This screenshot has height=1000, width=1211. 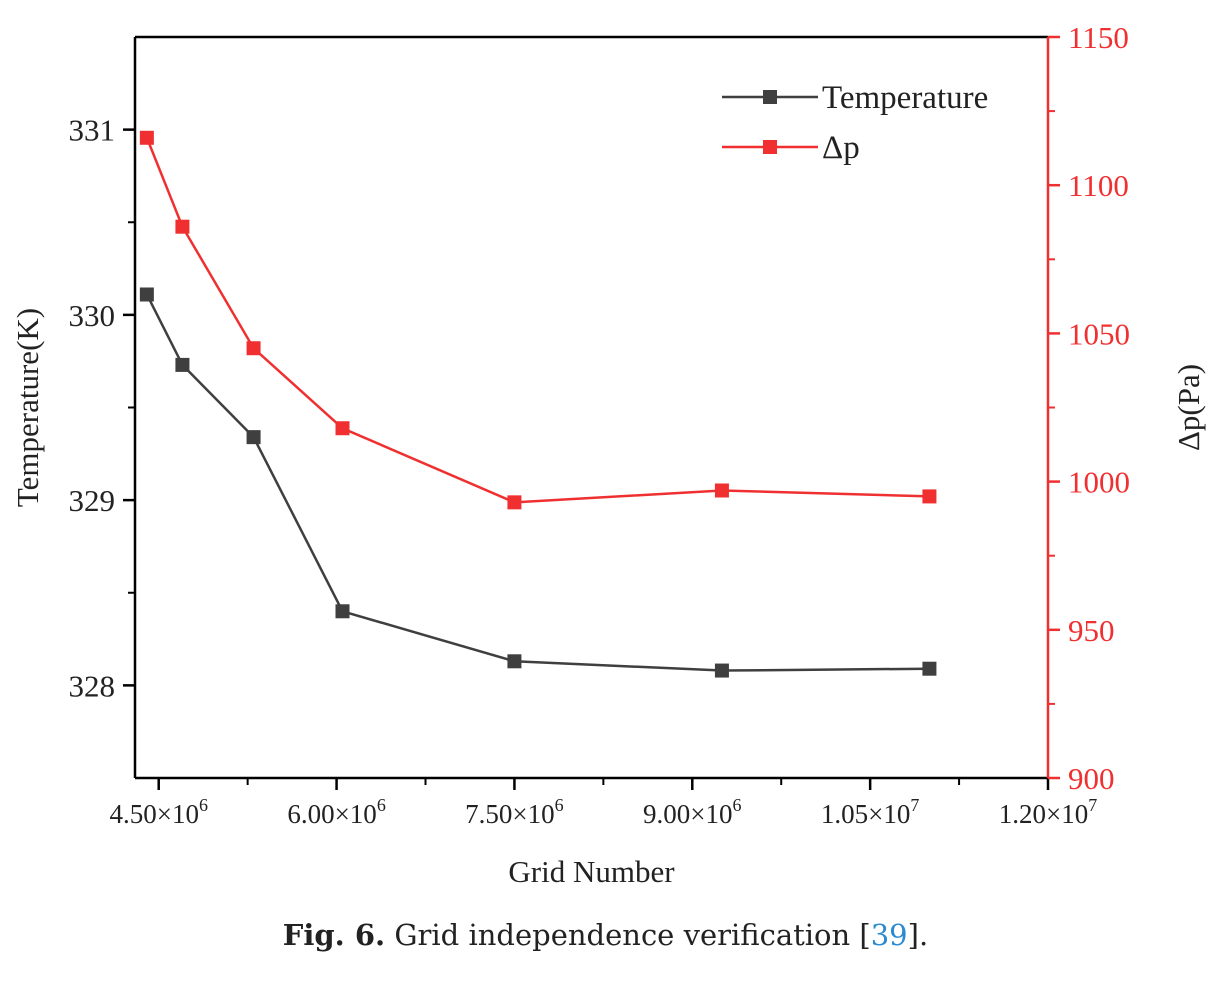 What do you see at coordinates (692, 812) in the screenshot?
I see `x-tick-label: 9.00×10⁶` at bounding box center [692, 812].